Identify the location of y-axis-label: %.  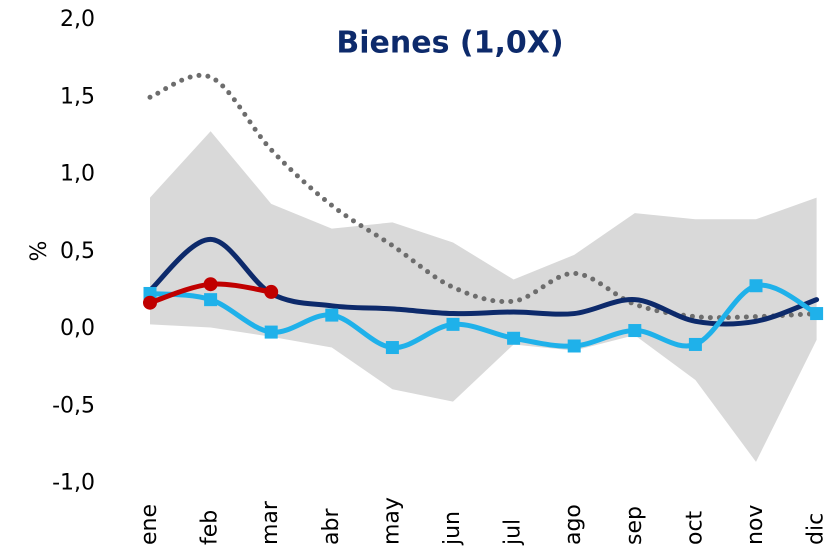
(39, 251).